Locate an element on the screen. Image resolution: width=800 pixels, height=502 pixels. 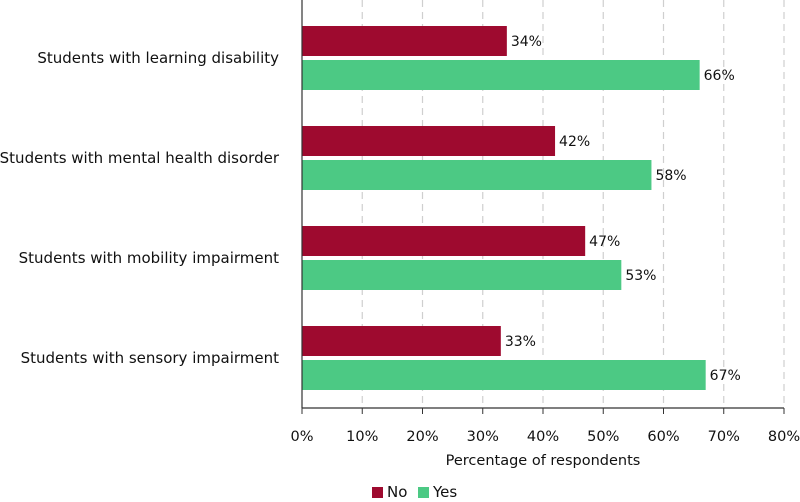
category-label: Students with mental health disorder is located at coordinates (140, 158).